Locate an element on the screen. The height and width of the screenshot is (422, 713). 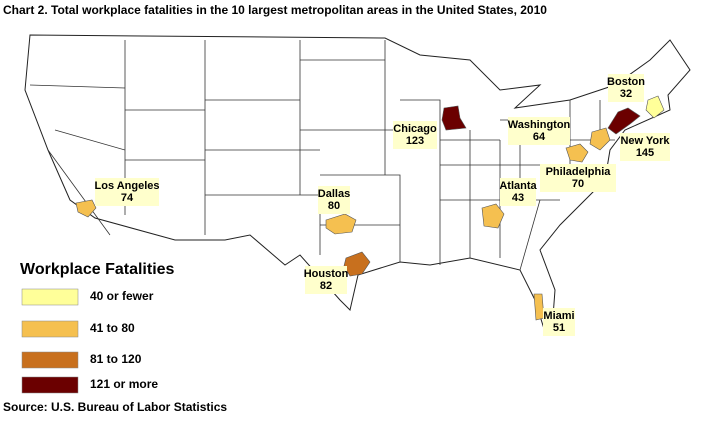
city-value: 82 is located at coordinates (326, 286).